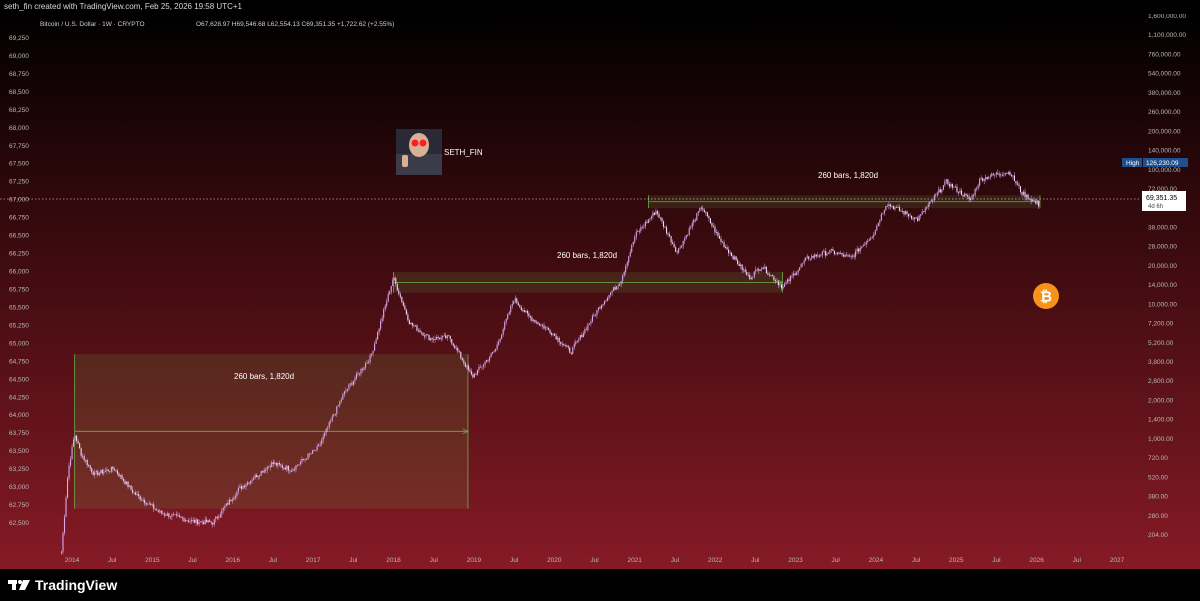  Describe the element at coordinates (1161, 381) in the screenshot. I see `right-axis-label: 2,800.00` at that location.